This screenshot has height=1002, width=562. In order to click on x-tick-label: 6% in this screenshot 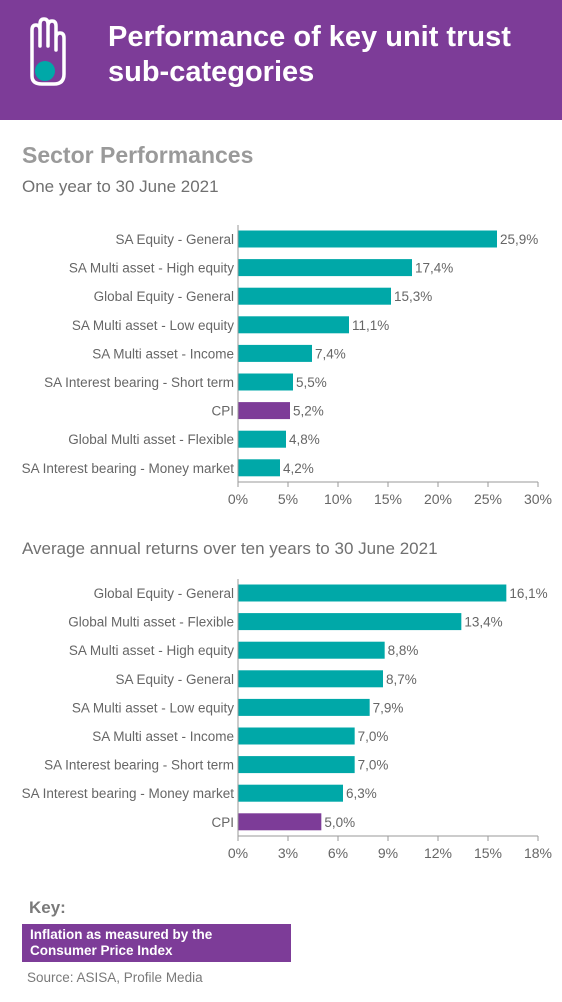, I will do `click(338, 853)`.